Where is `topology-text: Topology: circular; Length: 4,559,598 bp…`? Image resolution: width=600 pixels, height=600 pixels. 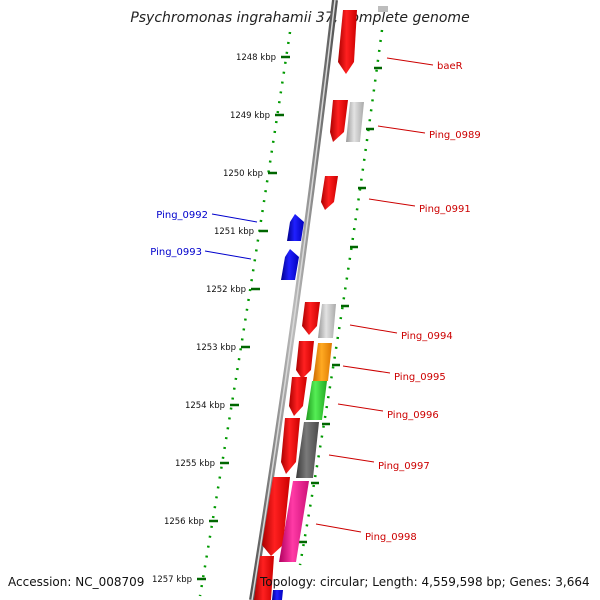
topology-text: Topology: circular; Length: 4,559,598 bp… is located at coordinates (425, 582).